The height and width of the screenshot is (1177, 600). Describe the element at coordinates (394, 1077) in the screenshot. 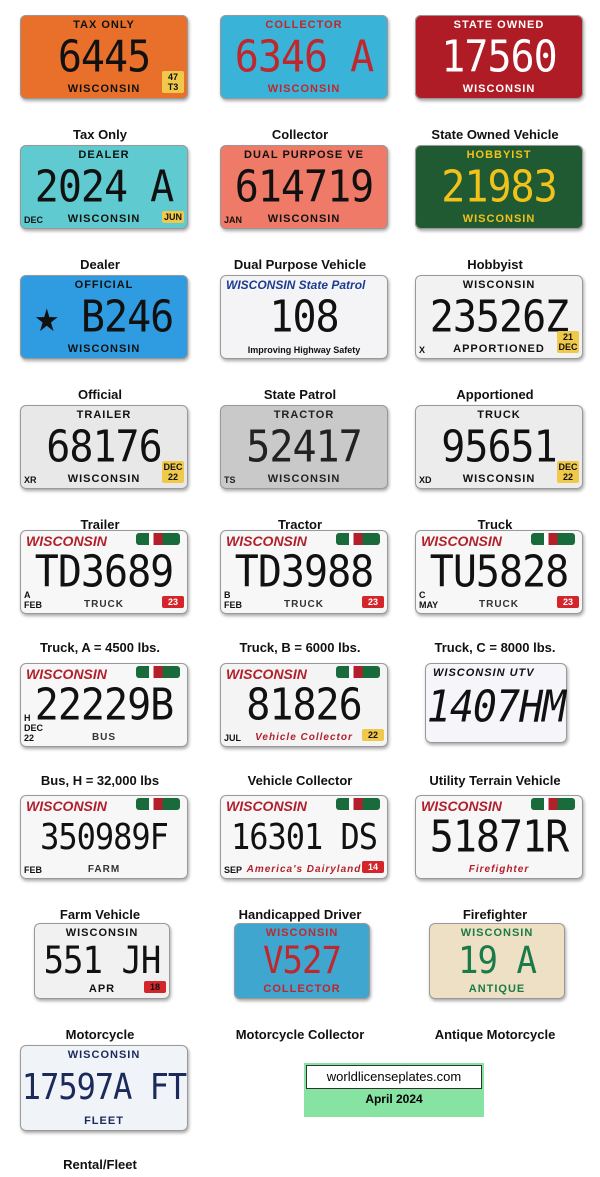

I see `site-url: worldlicenseplates.com` at that location.